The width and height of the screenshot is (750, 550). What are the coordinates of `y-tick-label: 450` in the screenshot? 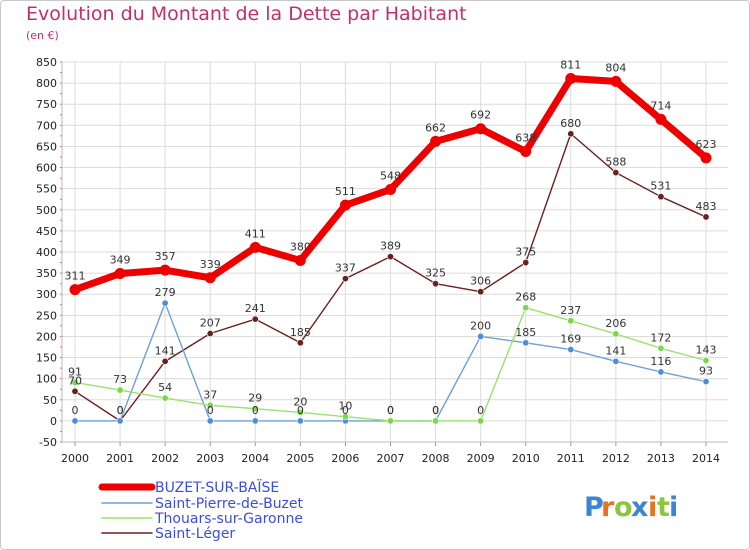 It's located at (46, 231).